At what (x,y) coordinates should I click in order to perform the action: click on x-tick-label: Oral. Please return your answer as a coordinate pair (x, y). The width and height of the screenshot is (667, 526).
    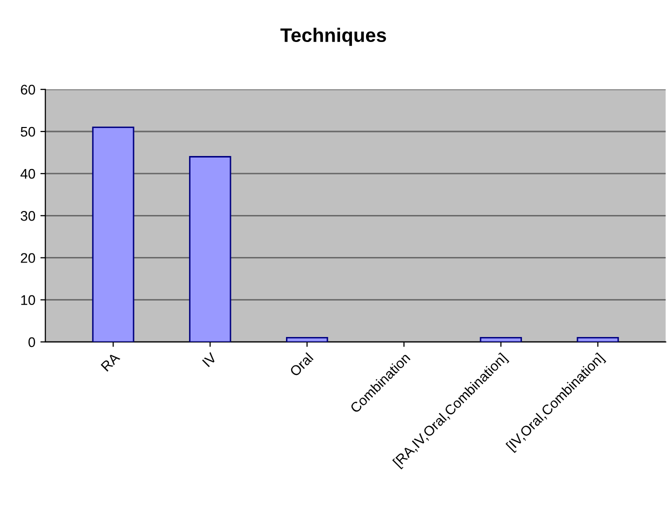
    Looking at the image, I should click on (301, 364).